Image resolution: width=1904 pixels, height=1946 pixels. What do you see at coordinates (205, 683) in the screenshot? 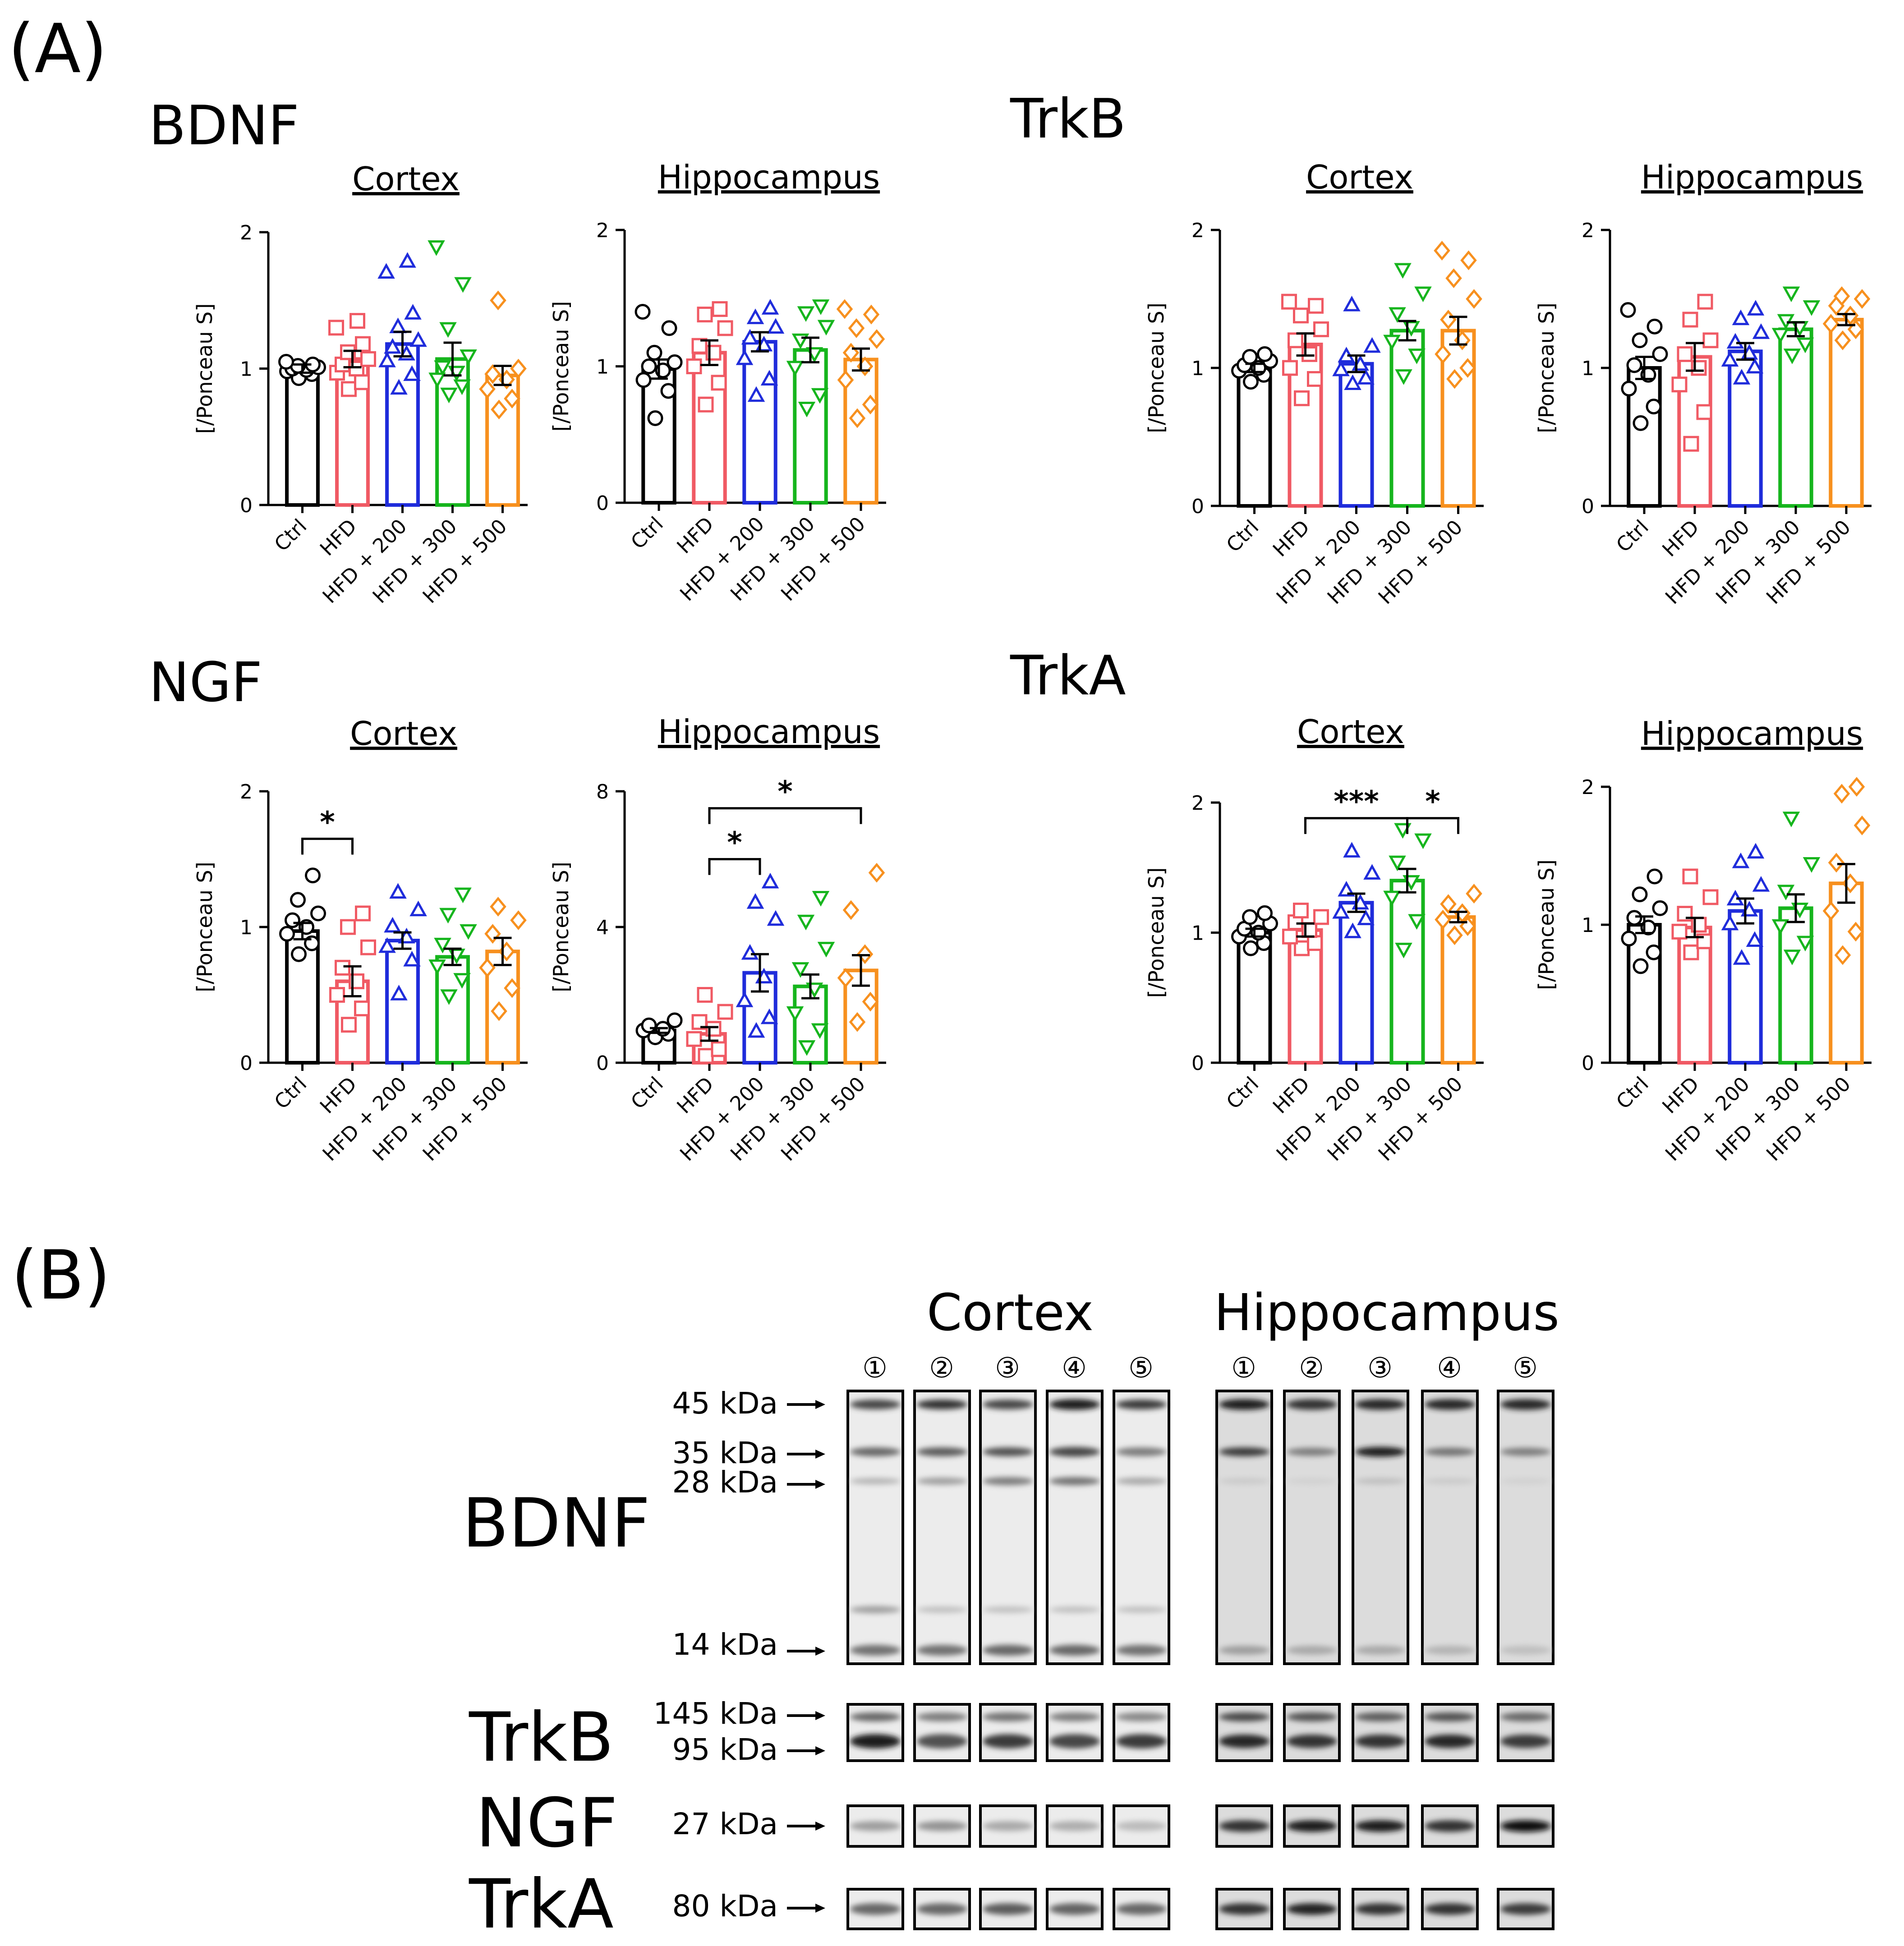
I see `protein-label-ngf: NGF` at bounding box center [205, 683].